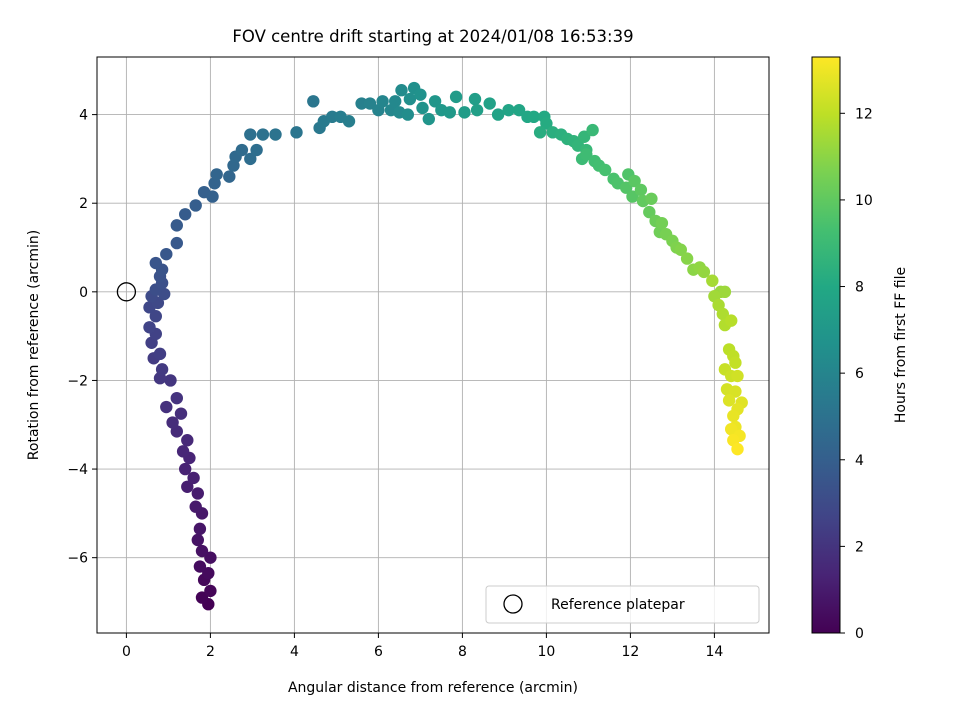 The image size is (960, 720). I want to click on y-tick-label: 0, so click(83, 293).